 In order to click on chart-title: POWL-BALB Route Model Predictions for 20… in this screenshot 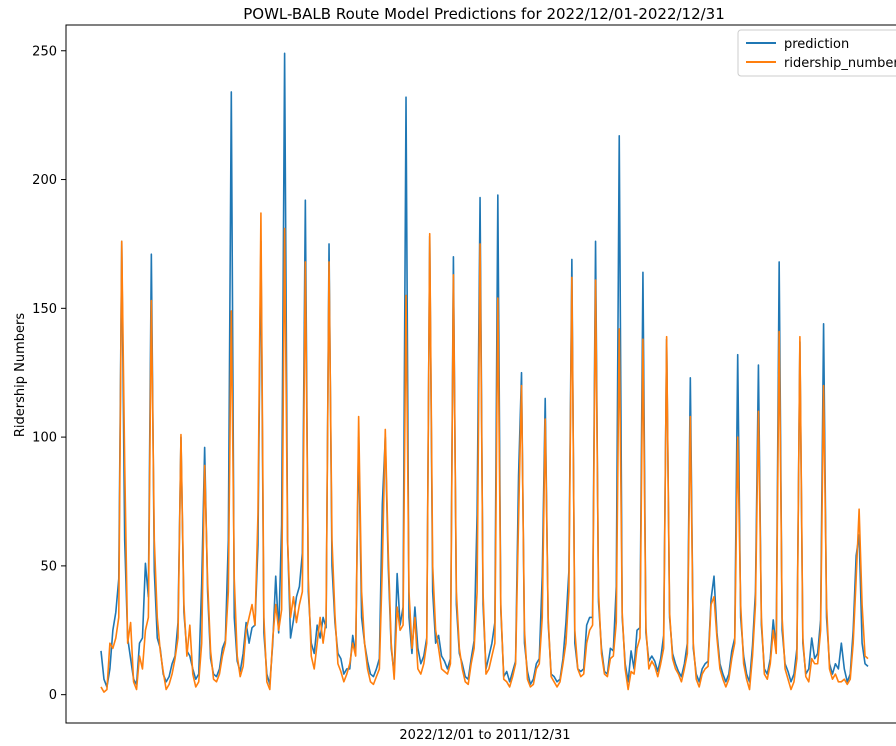, I will do `click(484, 14)`.